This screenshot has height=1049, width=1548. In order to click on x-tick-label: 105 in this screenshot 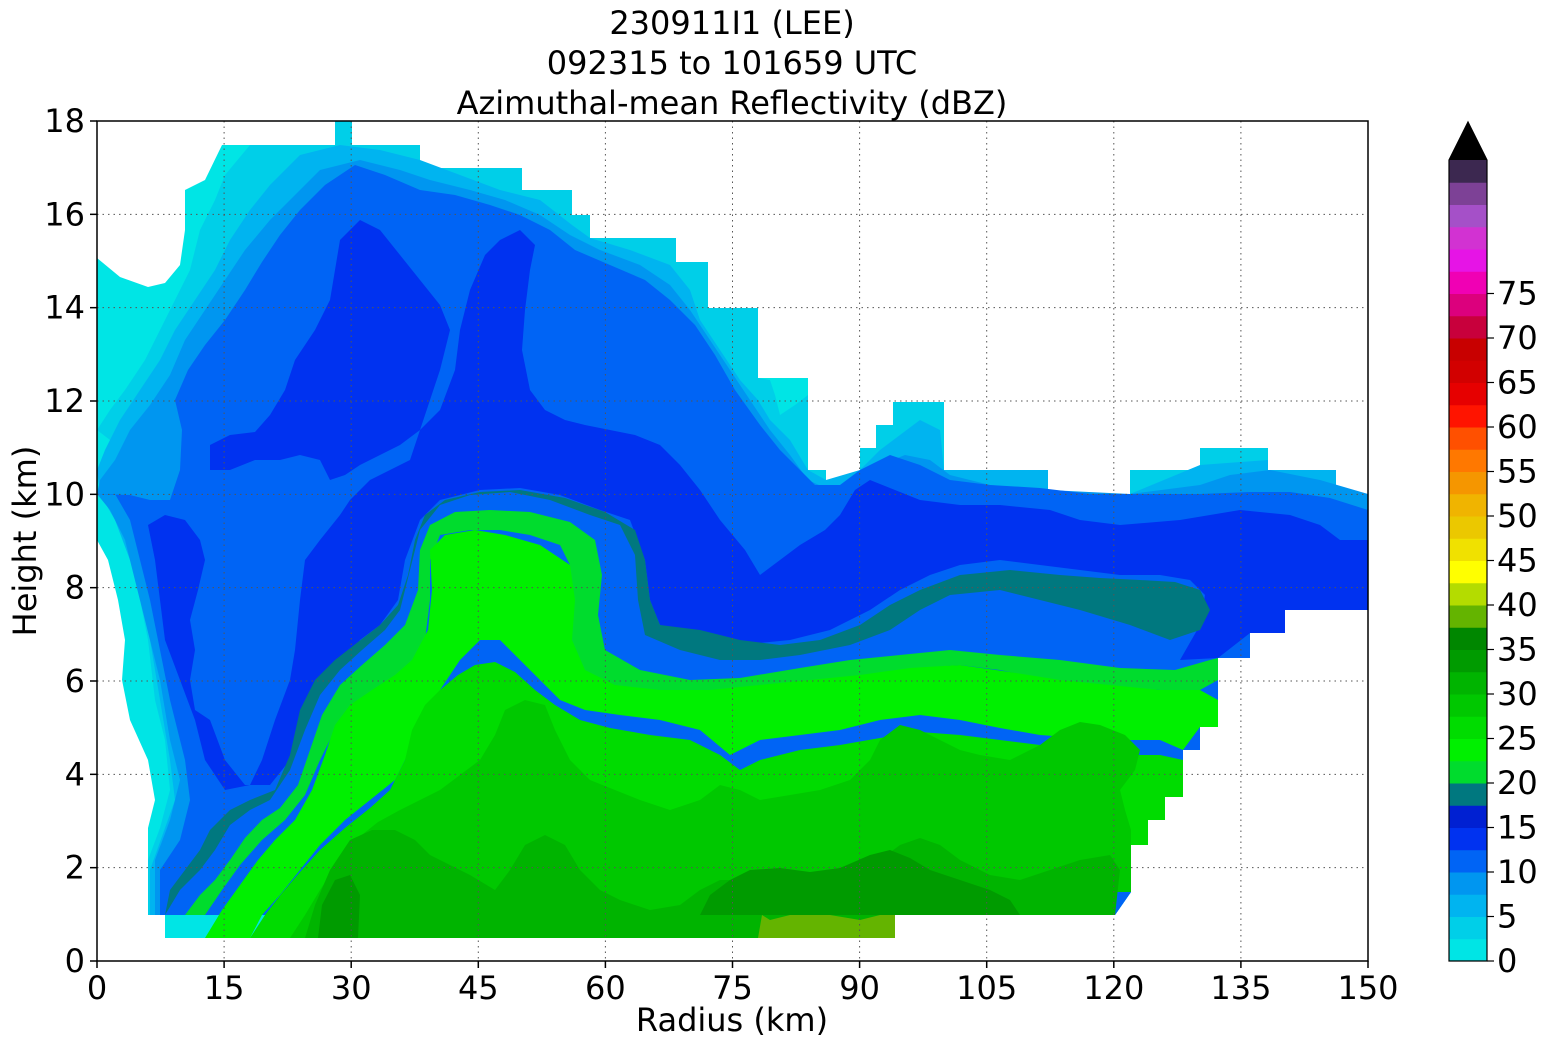, I will do `click(986, 988)`.